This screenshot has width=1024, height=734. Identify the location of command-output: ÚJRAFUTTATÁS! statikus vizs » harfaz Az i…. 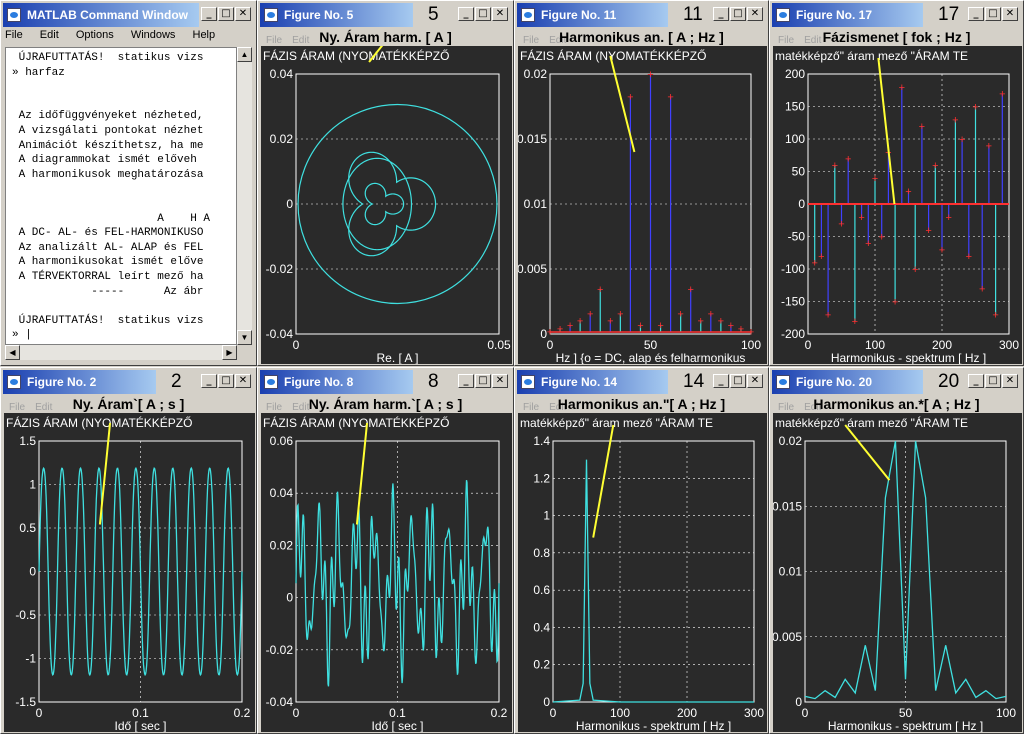
(121, 196).